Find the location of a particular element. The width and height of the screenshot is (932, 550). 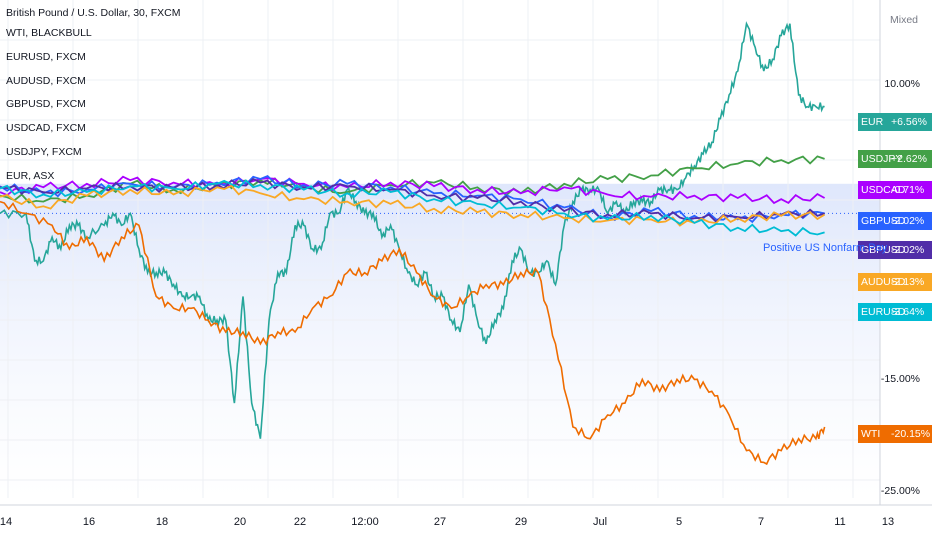

tag-symbol: WTI is located at coordinates (871, 434).